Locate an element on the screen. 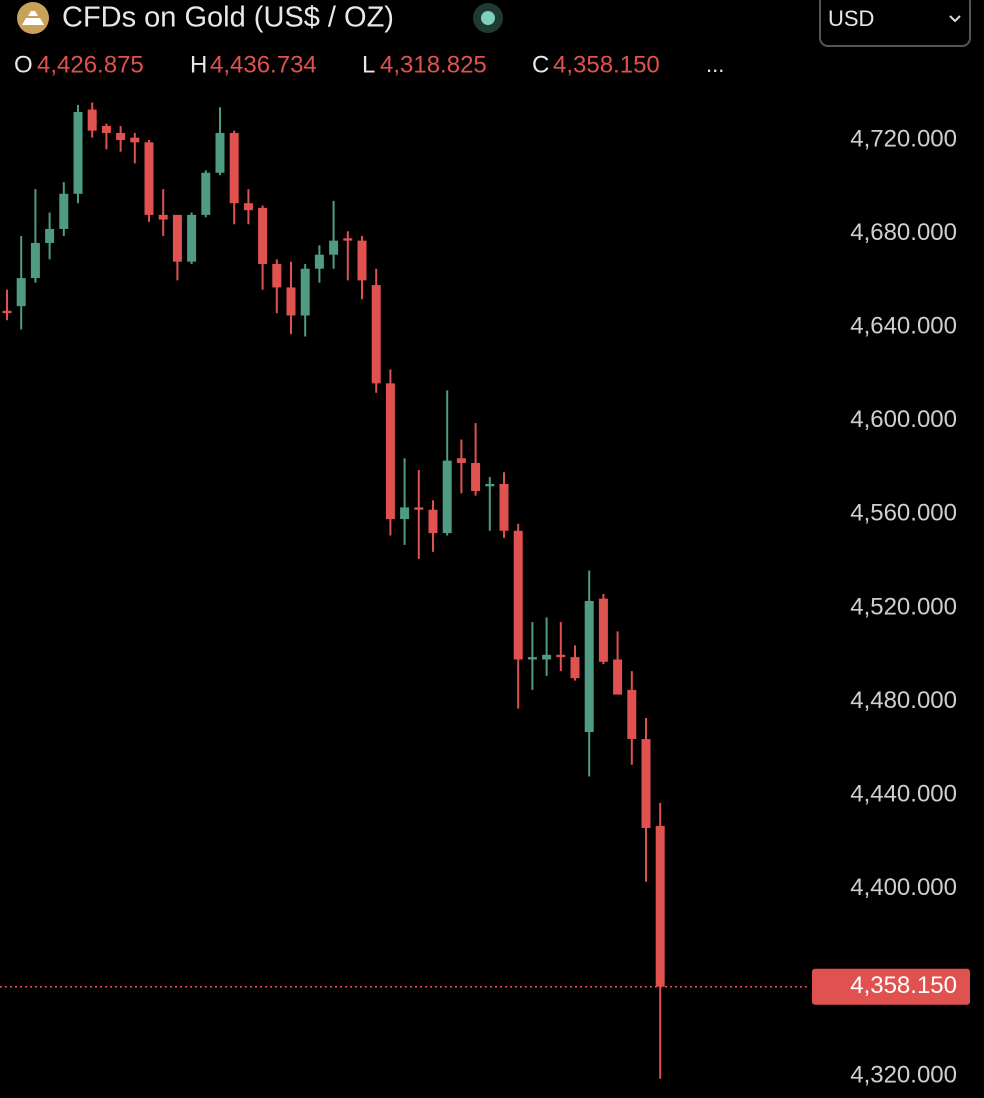 This screenshot has height=1098, width=984. ohlc-key: L is located at coordinates (368, 64).